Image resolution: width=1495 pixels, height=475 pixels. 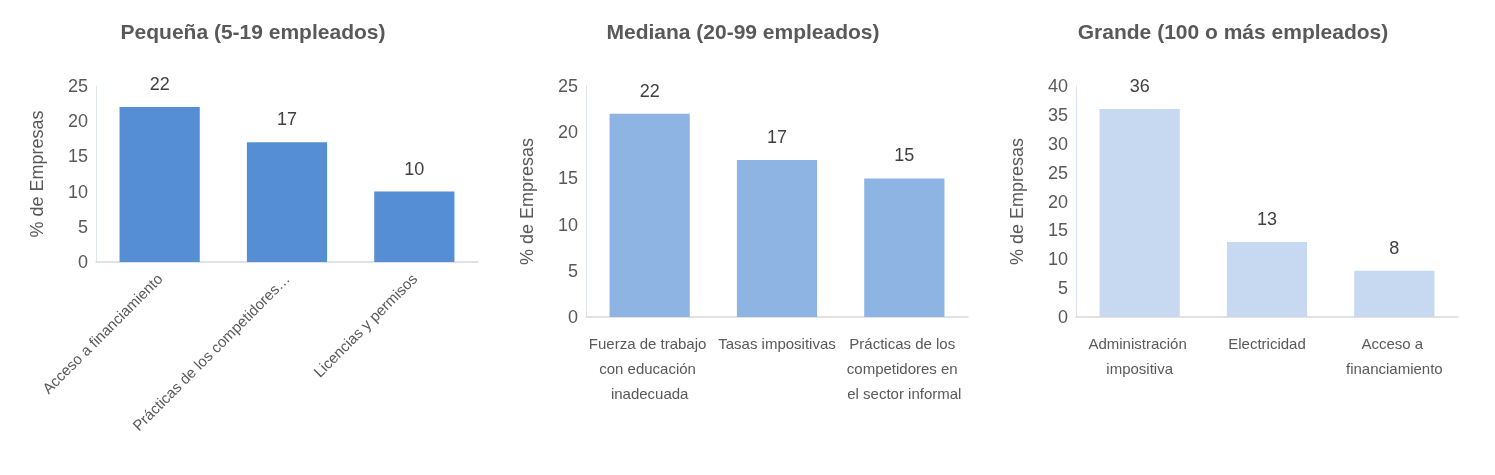 I want to click on x-tick-label: Fuerza de trabajo con educación inadecuada, so click(x=649, y=368).